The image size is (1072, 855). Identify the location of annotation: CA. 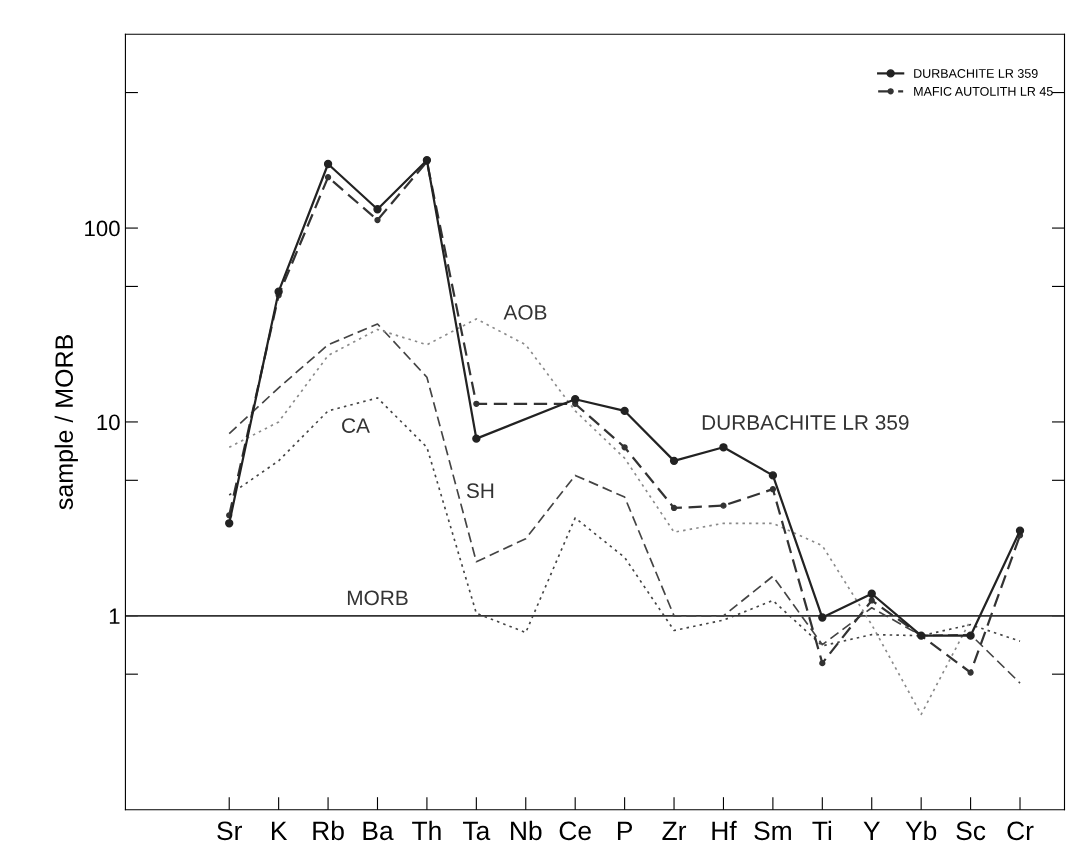
(356, 425).